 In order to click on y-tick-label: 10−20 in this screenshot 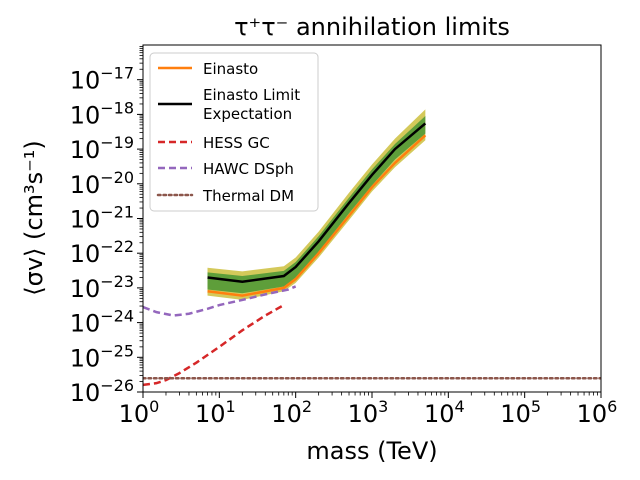, I will do `click(102, 183)`.